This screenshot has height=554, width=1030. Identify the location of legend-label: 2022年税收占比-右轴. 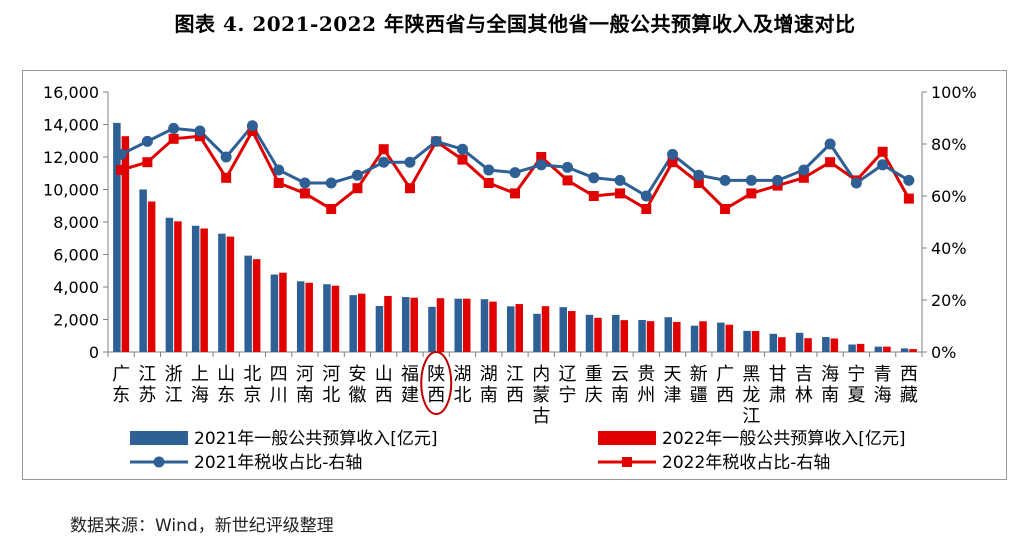
(746, 463).